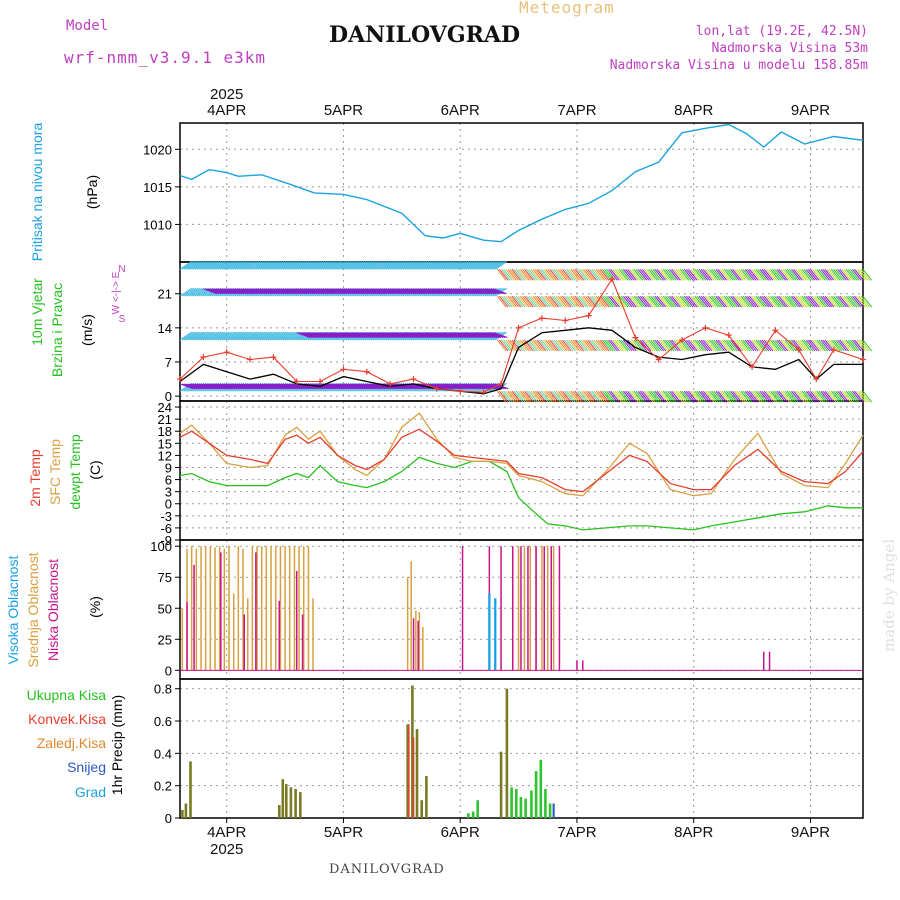 This screenshot has width=900, height=900. What do you see at coordinates (165, 455) in the screenshot?
I see `y-tick-label: 12` at bounding box center [165, 455].